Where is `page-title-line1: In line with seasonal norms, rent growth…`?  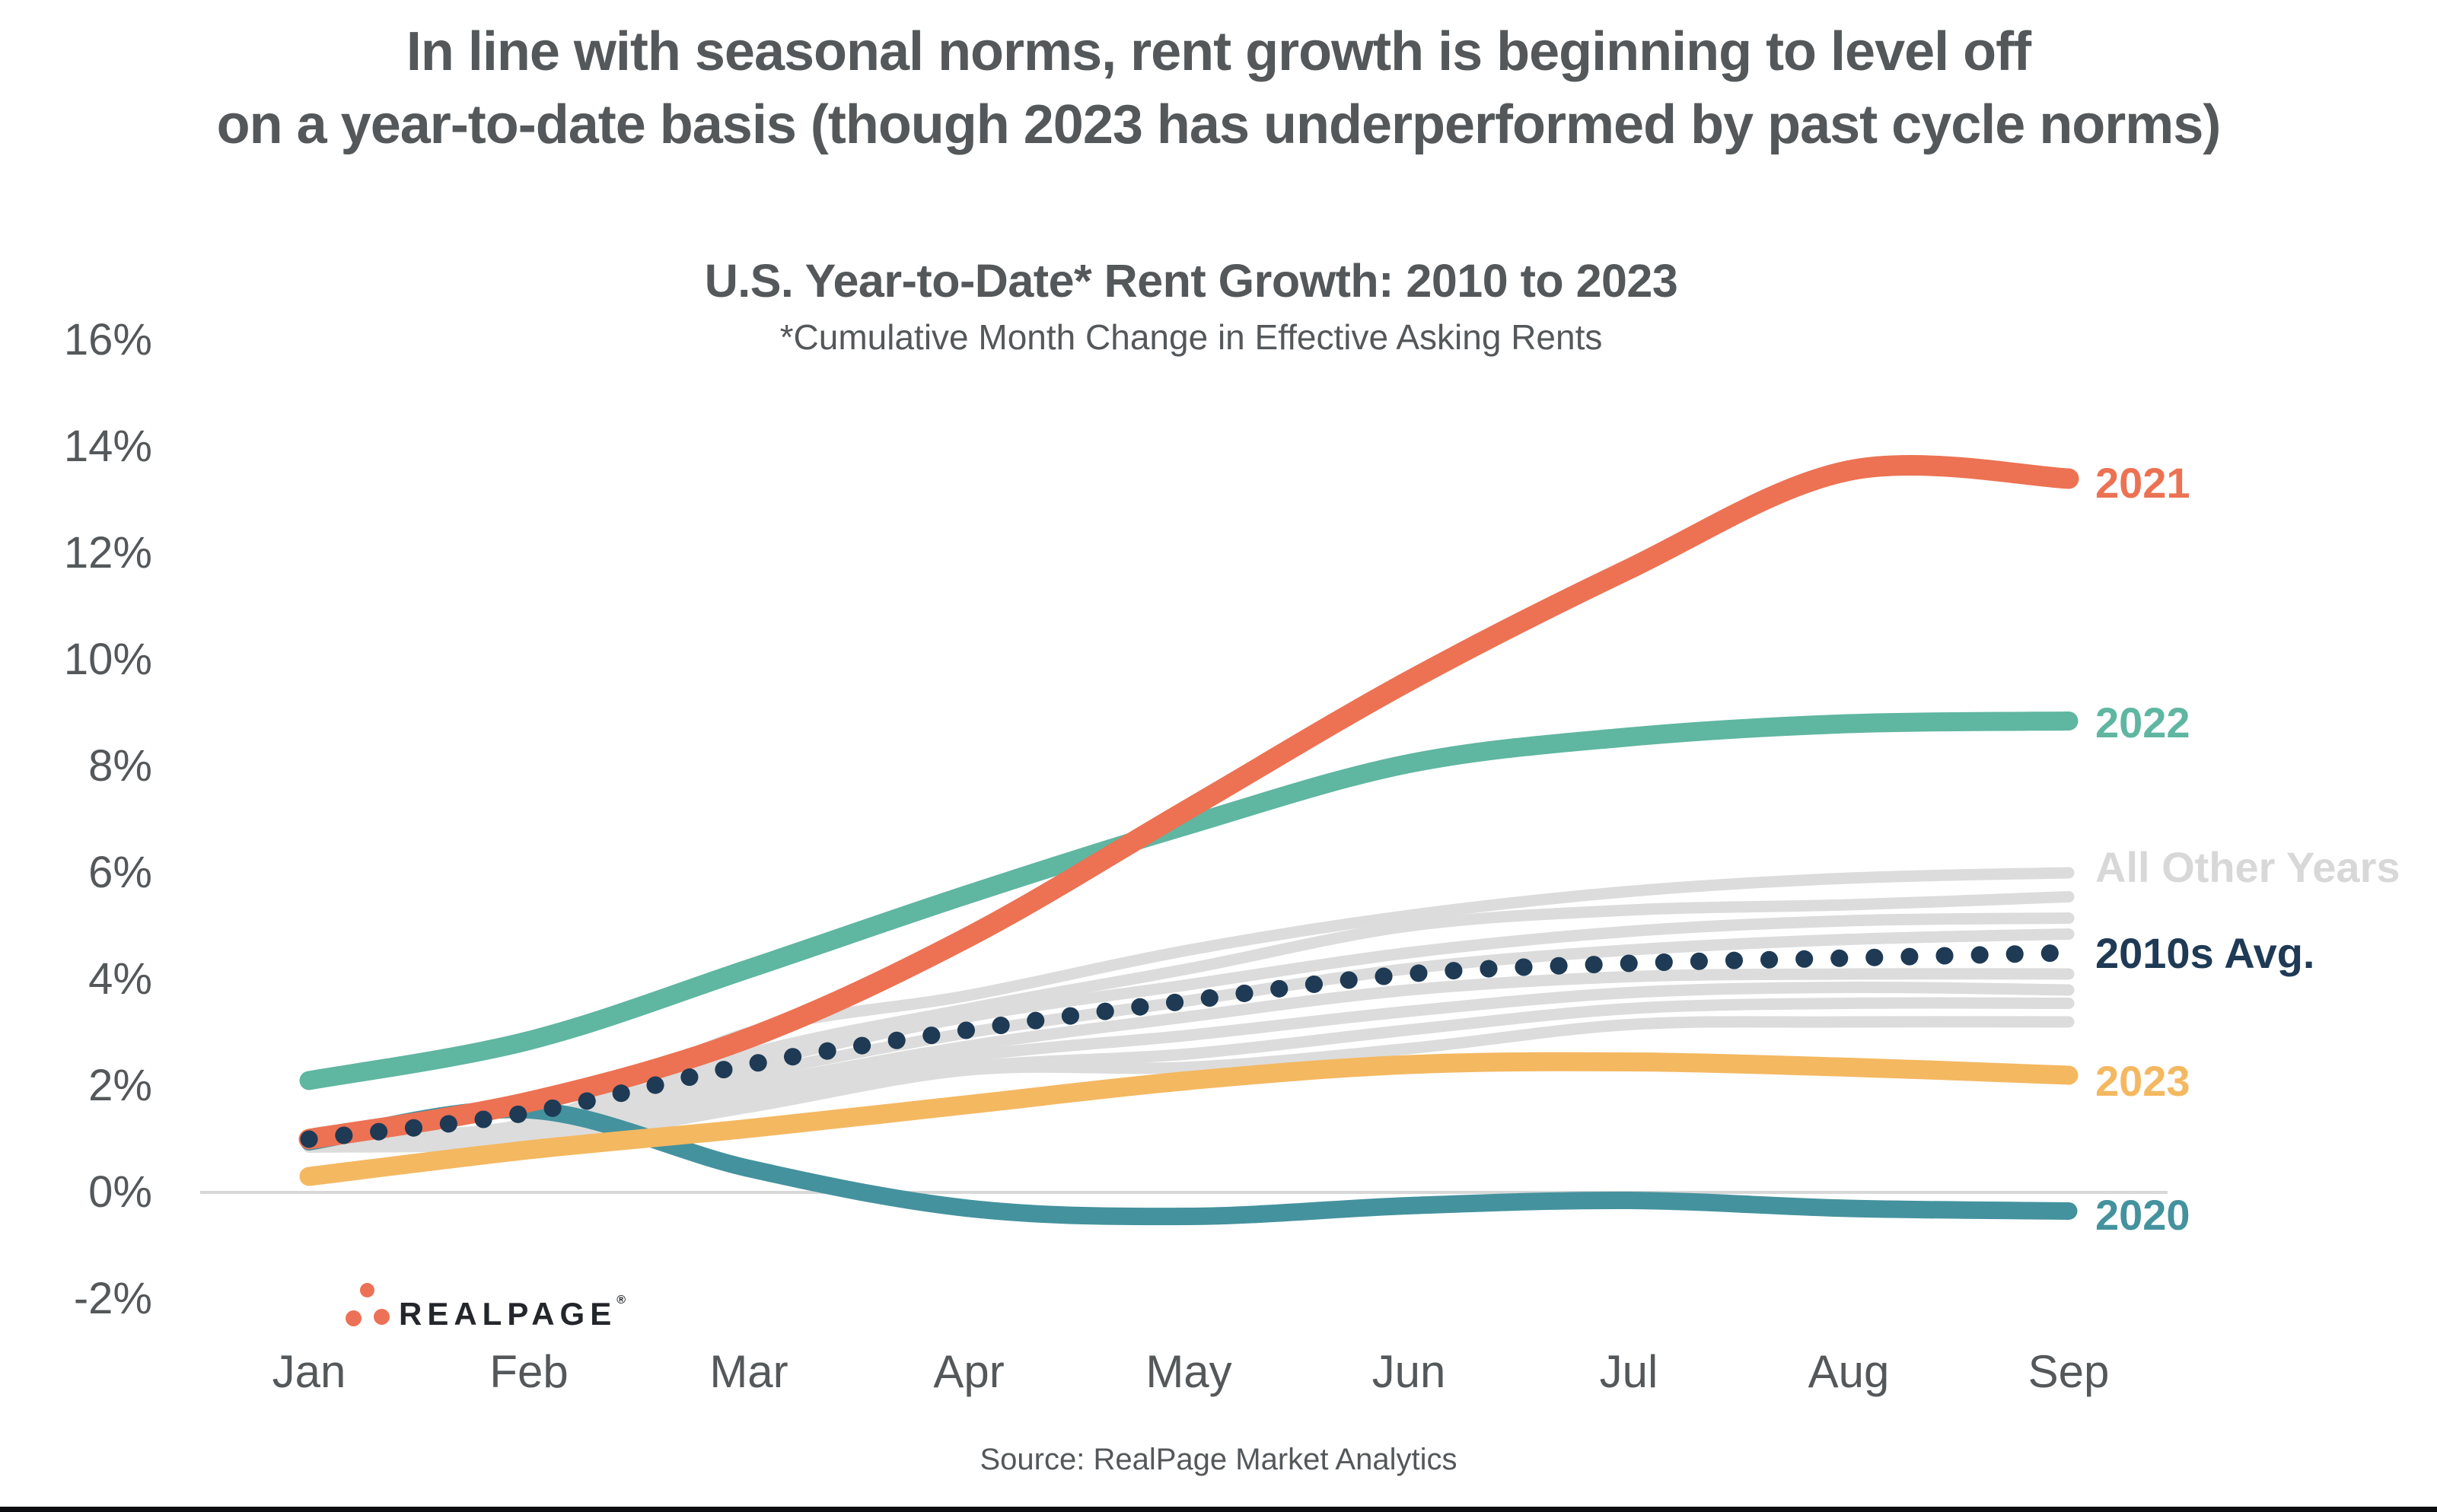 page-title-line1: In line with seasonal norms, rent growth… is located at coordinates (1218, 51).